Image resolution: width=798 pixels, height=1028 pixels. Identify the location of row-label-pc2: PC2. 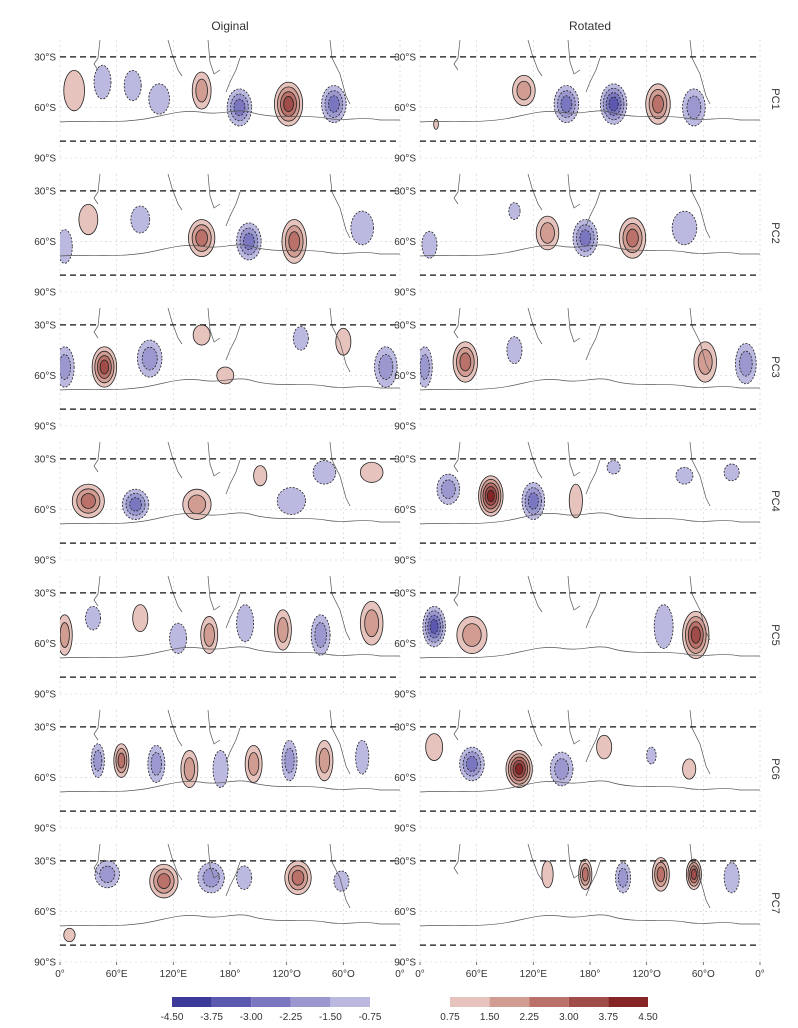
(775, 232).